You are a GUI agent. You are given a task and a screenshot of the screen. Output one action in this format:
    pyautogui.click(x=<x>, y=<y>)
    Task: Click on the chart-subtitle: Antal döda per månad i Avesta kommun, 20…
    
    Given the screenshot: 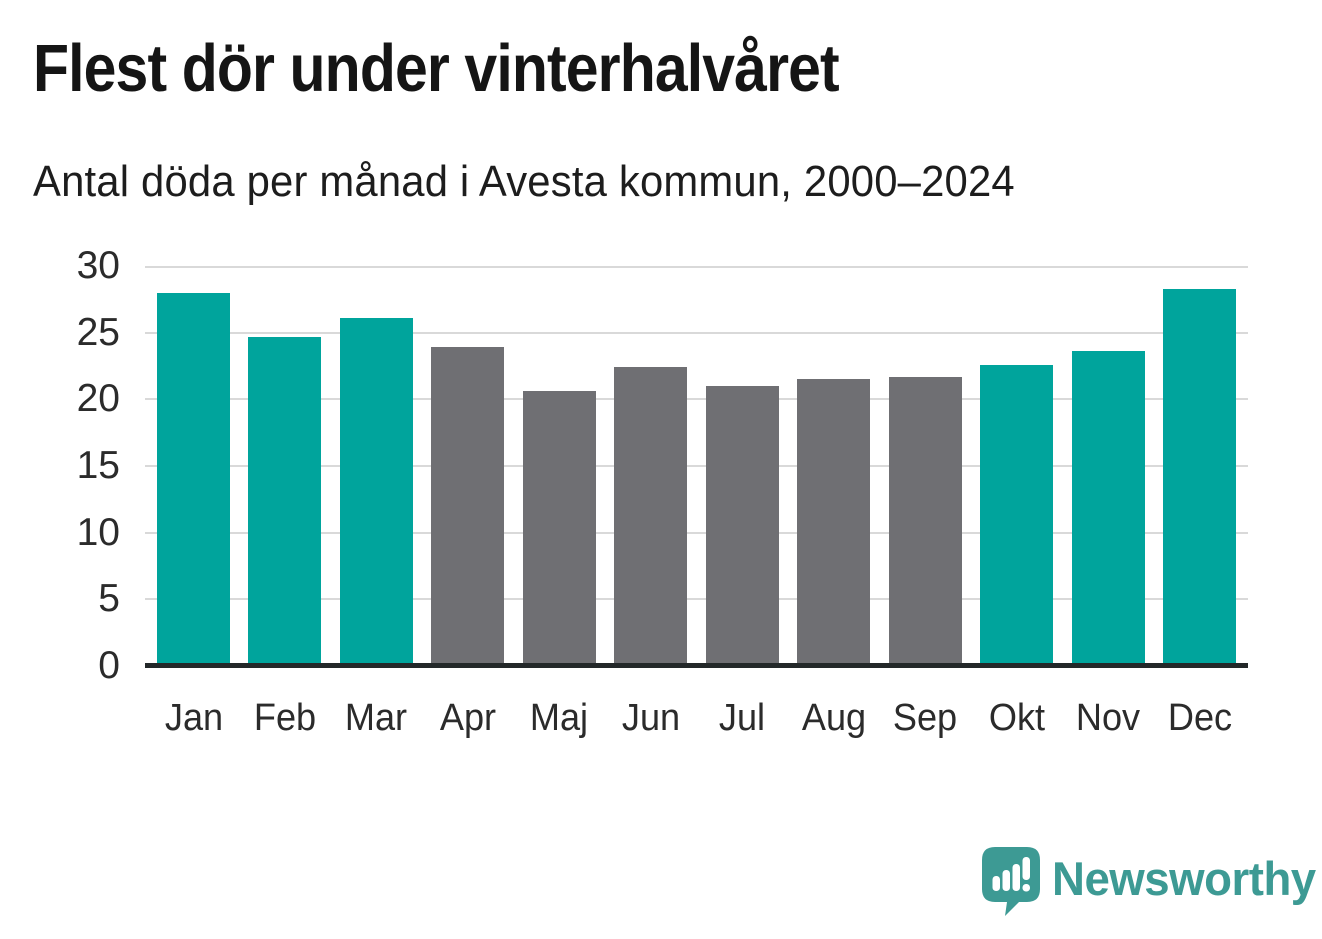 What is the action you would take?
    pyautogui.click(x=524, y=181)
    